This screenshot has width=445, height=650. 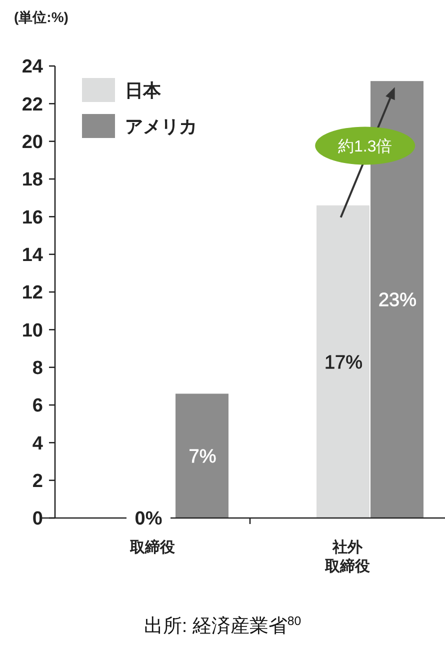 What do you see at coordinates (37, 481) in the screenshot?
I see `y-tick-label: 2` at bounding box center [37, 481].